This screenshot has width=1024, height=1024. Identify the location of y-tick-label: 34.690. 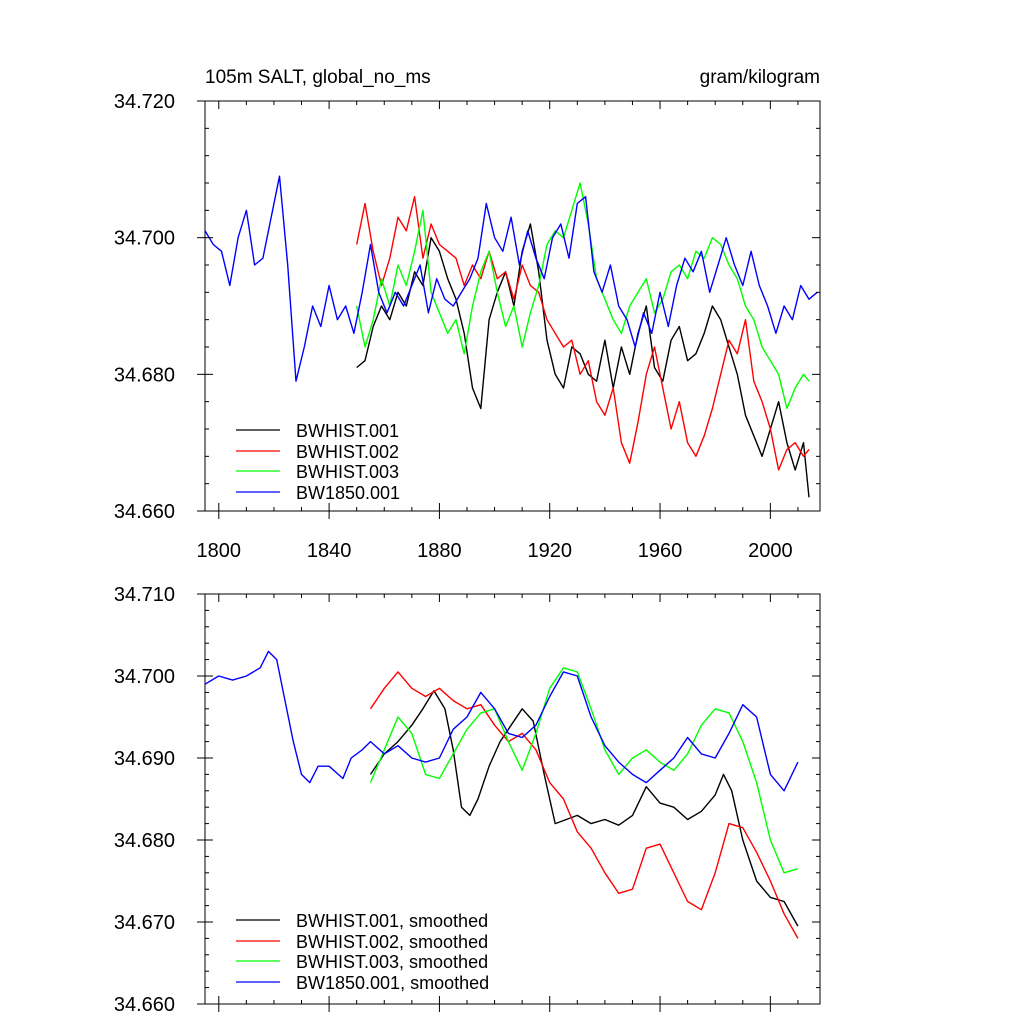
(144, 759).